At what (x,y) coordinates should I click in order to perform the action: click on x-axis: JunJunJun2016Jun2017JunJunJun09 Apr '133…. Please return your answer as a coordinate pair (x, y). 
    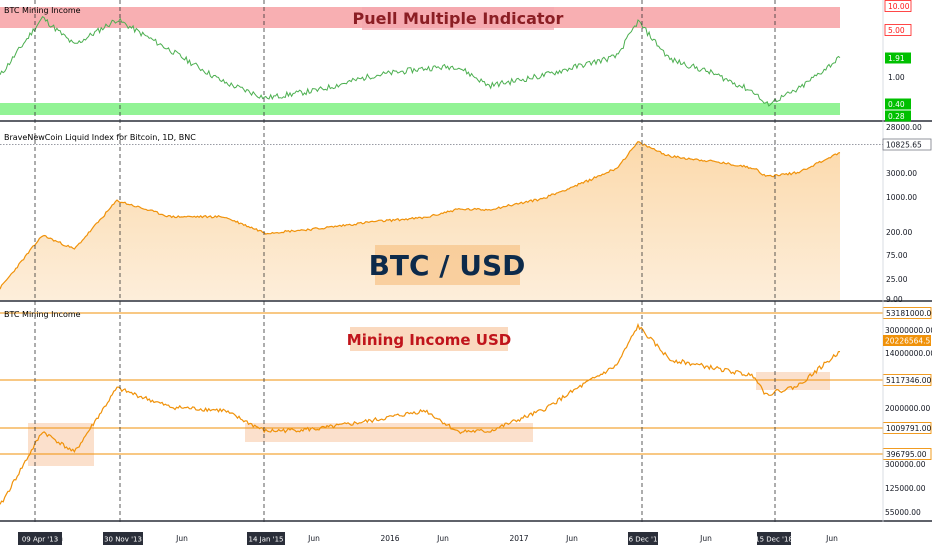
    Looking at the image, I should click on (466, 536).